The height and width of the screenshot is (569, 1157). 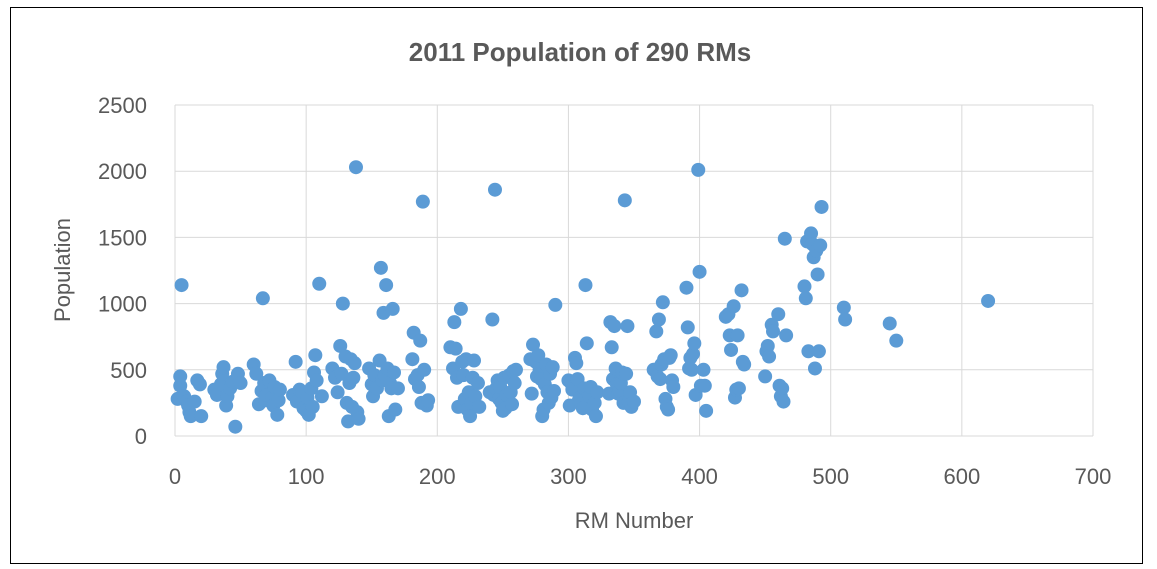 I want to click on x-tick-label: 200, so click(x=437, y=476).